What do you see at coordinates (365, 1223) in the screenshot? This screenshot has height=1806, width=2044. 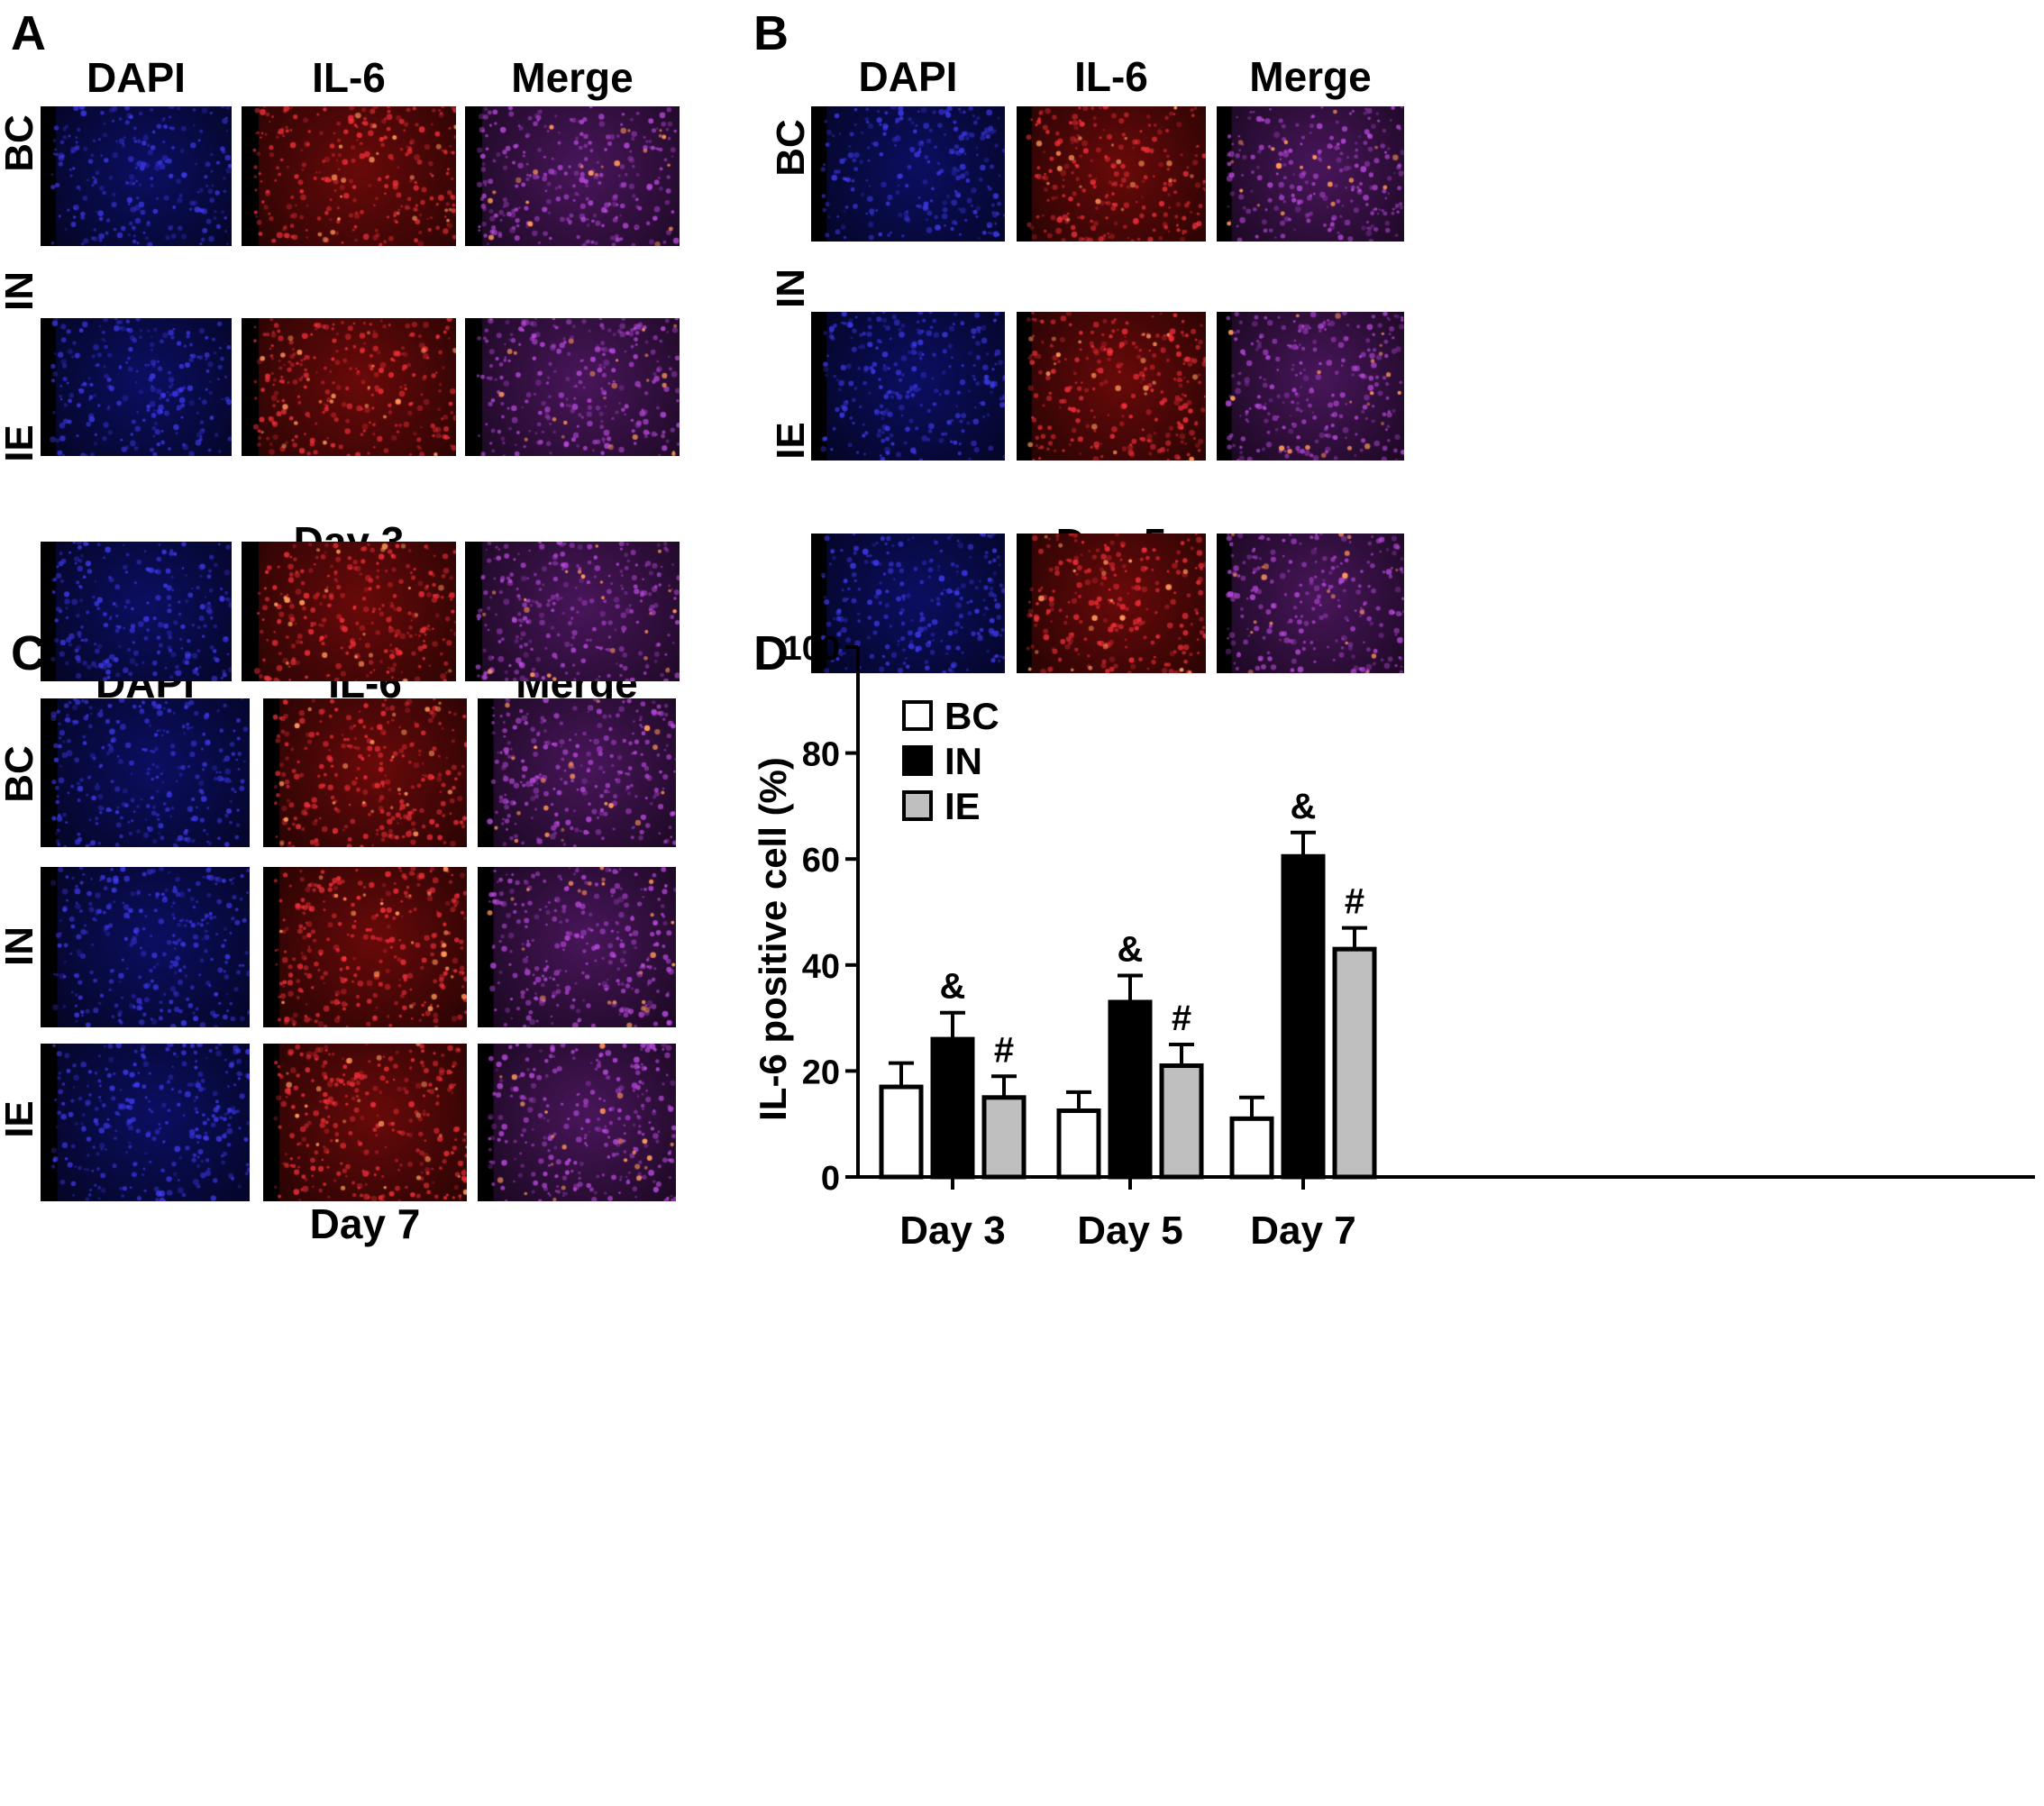 I see `panel-caption: Day 7` at bounding box center [365, 1223].